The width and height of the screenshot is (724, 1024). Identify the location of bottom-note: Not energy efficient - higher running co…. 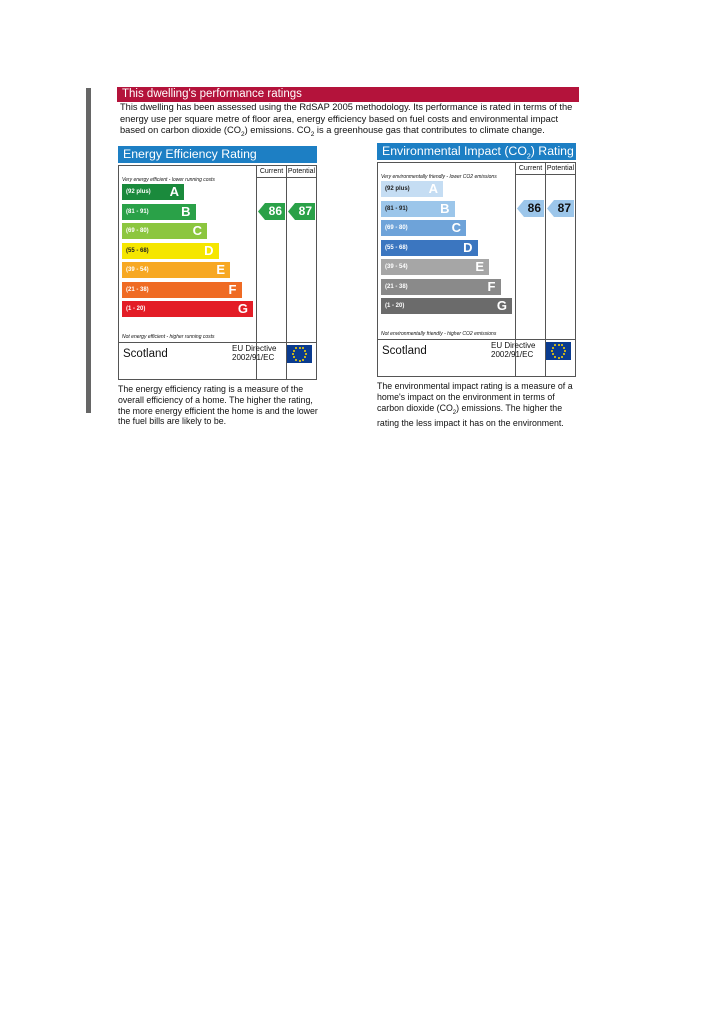
(168, 337).